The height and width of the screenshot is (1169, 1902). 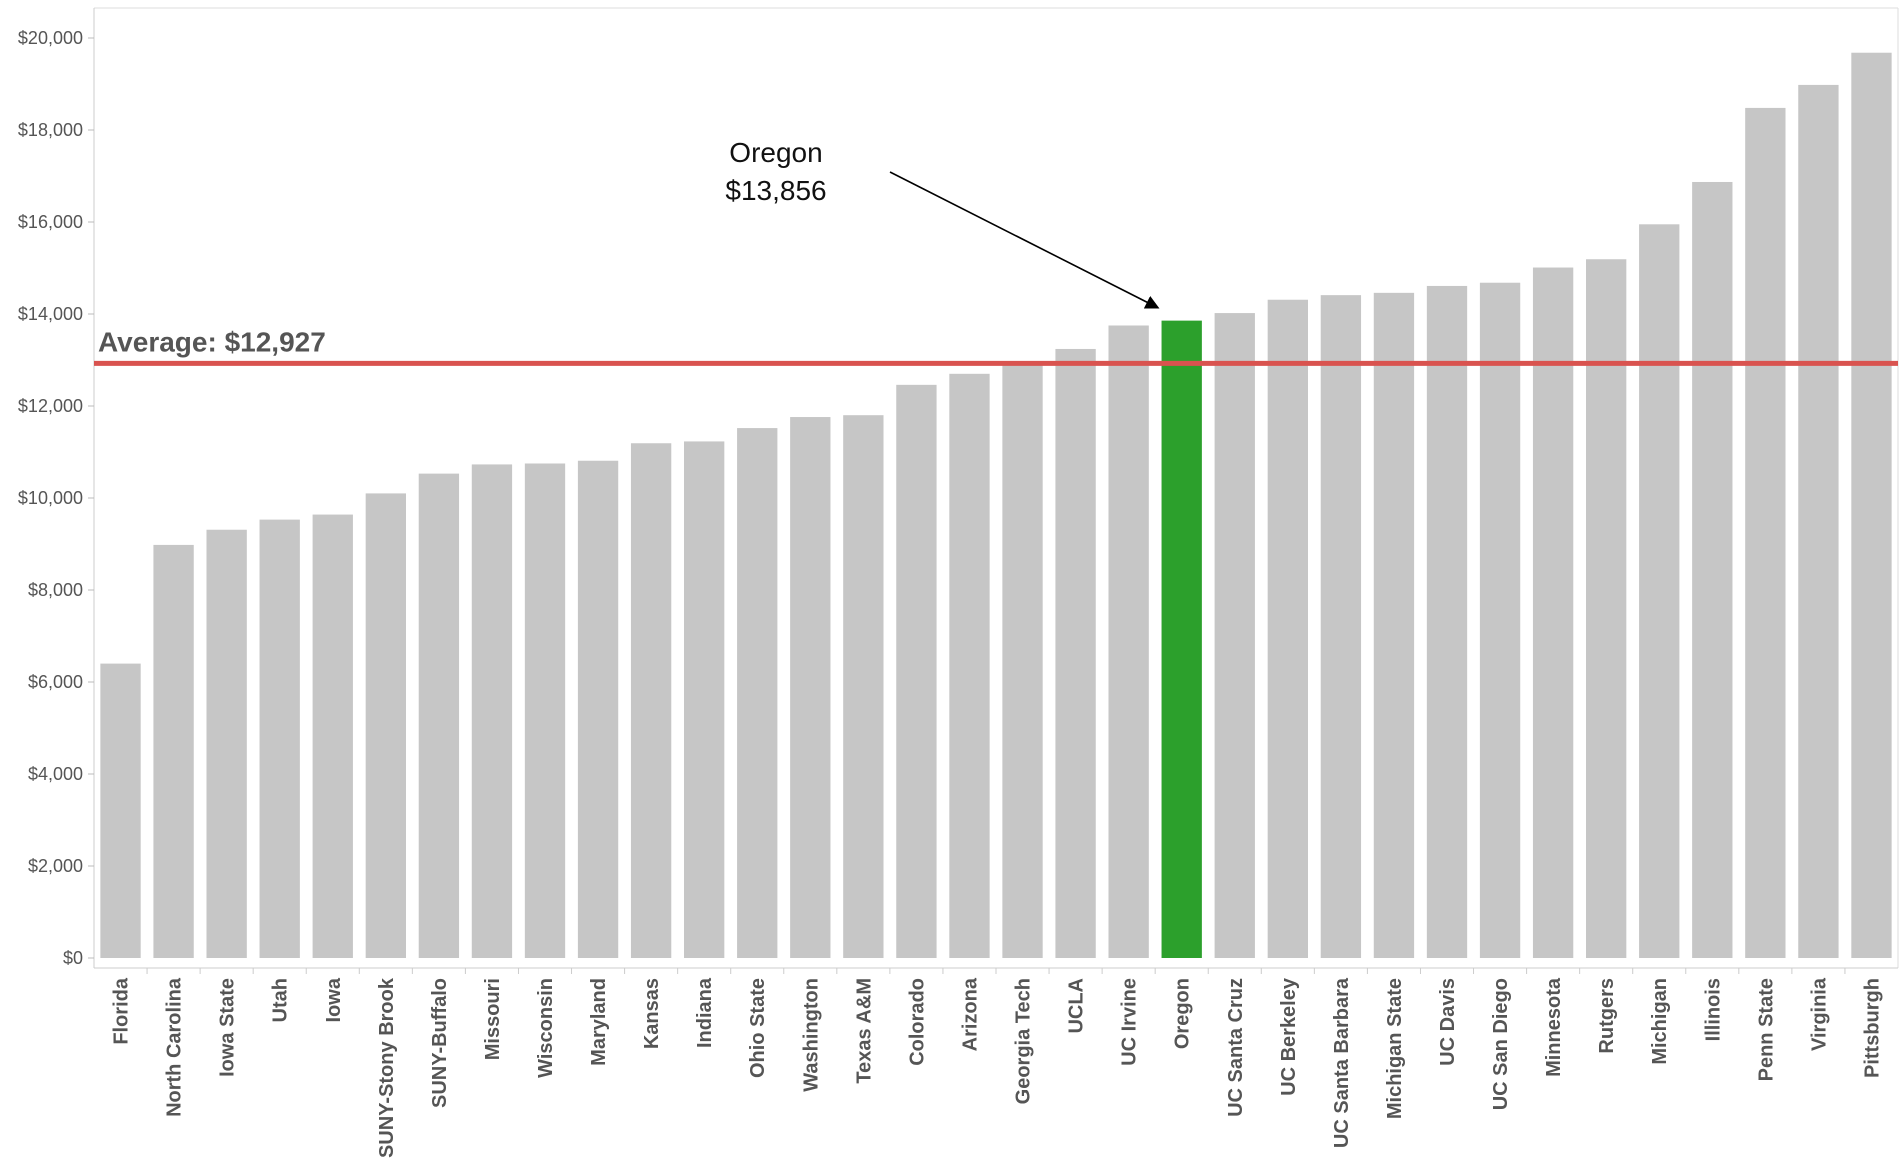 What do you see at coordinates (281, 1000) in the screenshot?
I see `x-tick-label: Utah` at bounding box center [281, 1000].